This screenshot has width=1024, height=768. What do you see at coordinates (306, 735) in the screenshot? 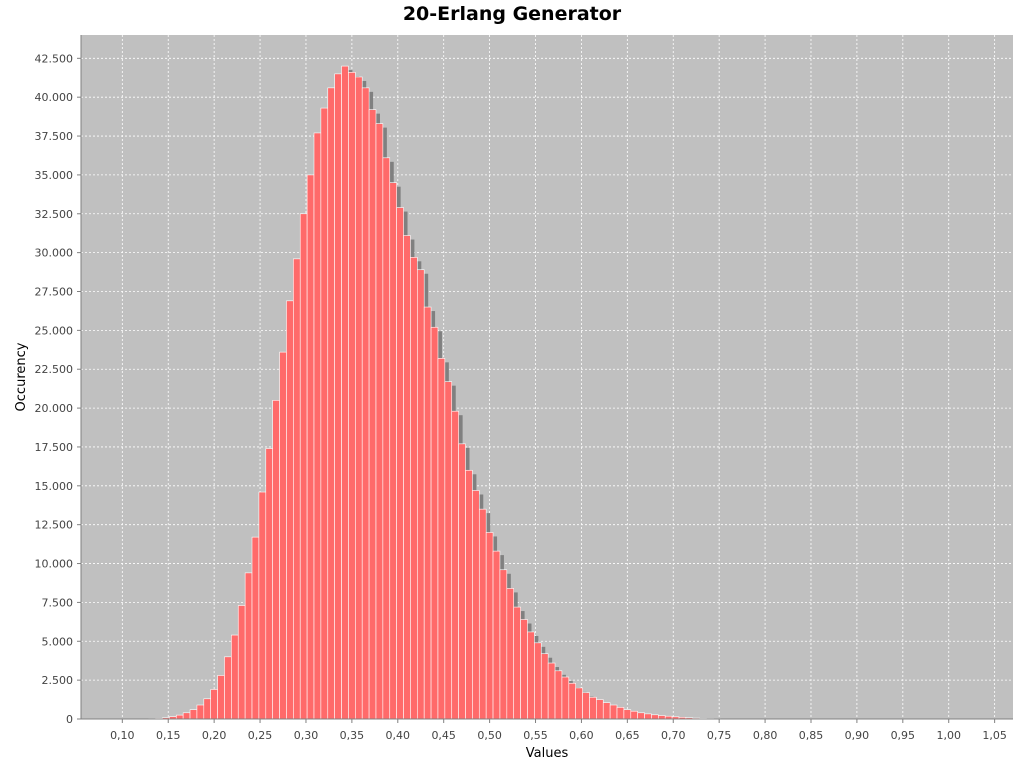
I see `x-tick-label: 0,30` at bounding box center [306, 735].